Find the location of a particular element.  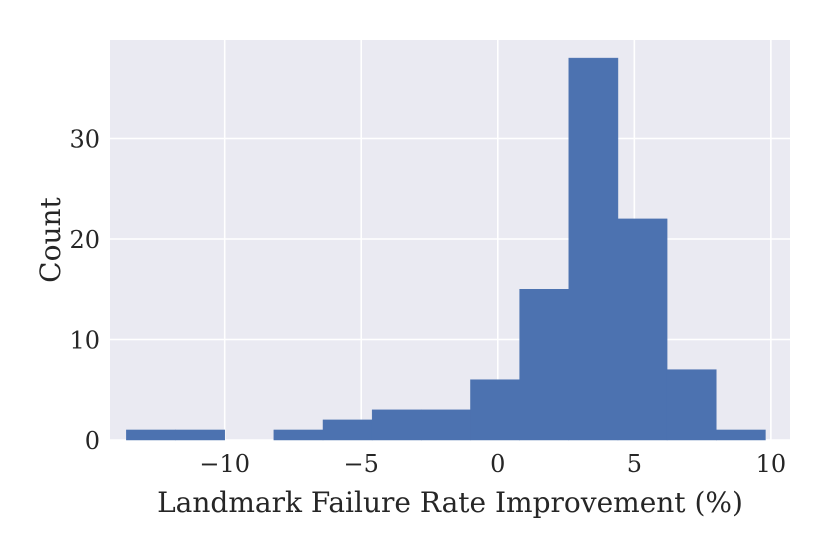

x-axis-ticks: −10 −5 0 5 10 is located at coordinates (492, 464).